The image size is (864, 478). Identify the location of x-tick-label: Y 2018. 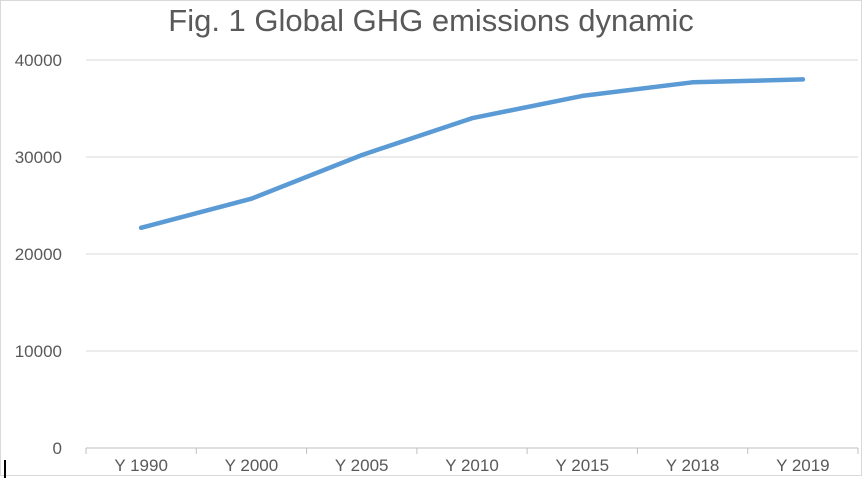
(693, 465).